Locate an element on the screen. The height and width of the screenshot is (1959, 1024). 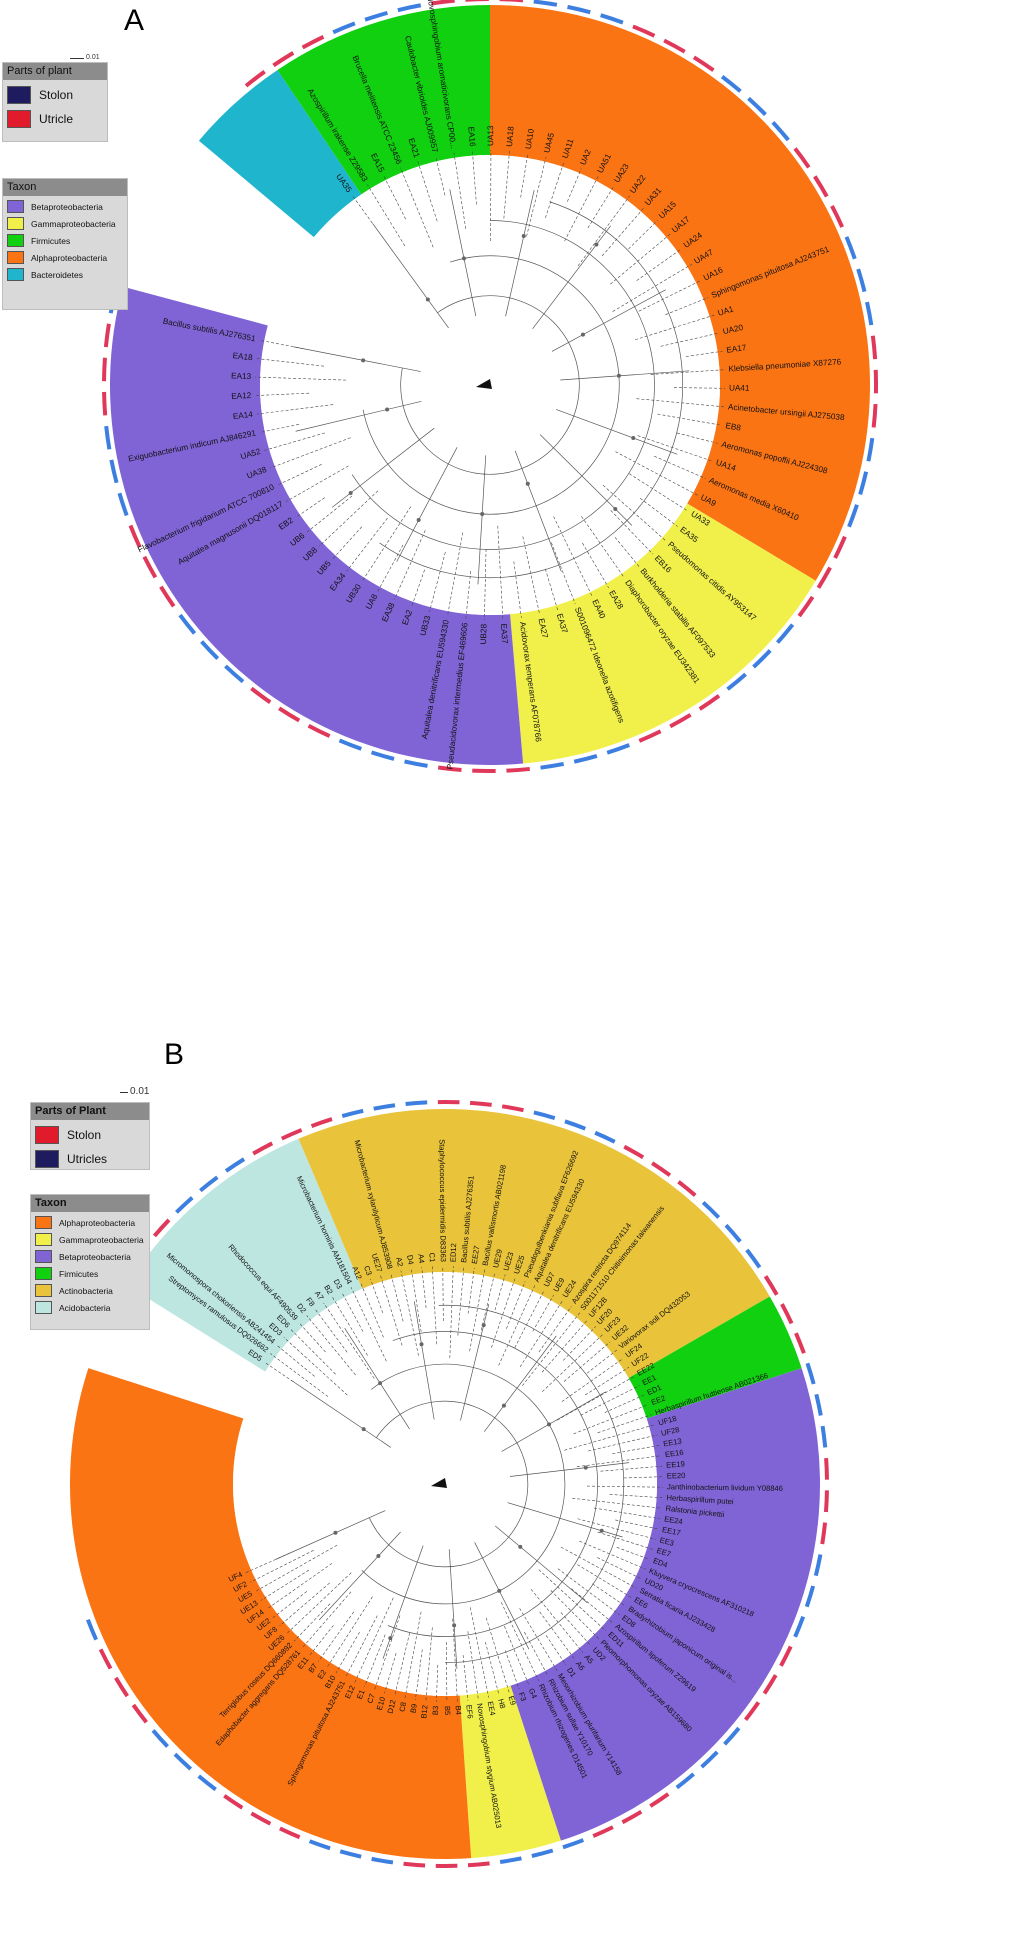
legend-item: Betaproteobacteria is located at coordinates (65, 206).